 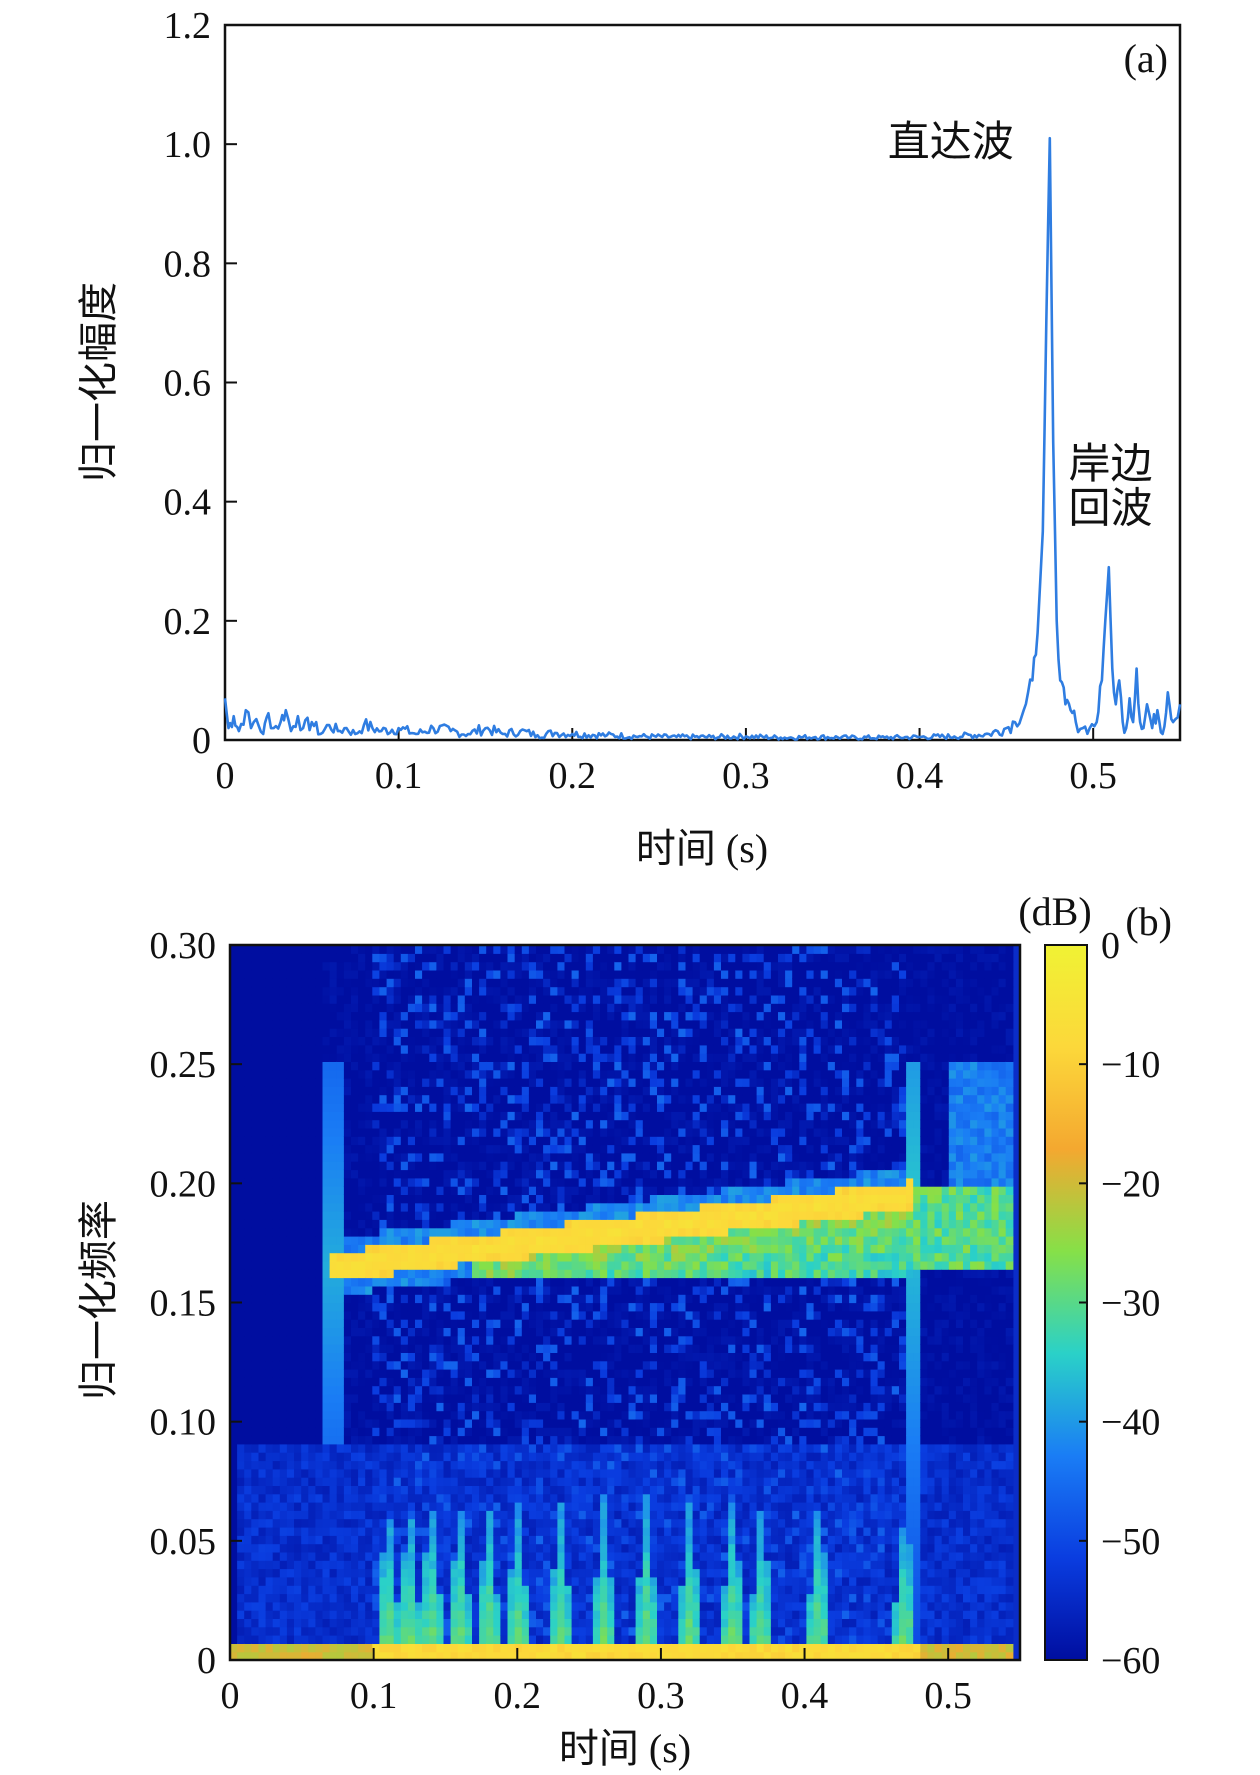 What do you see at coordinates (188, 503) in the screenshot?
I see `panel-a-y-tick-label: 0.4` at bounding box center [188, 503].